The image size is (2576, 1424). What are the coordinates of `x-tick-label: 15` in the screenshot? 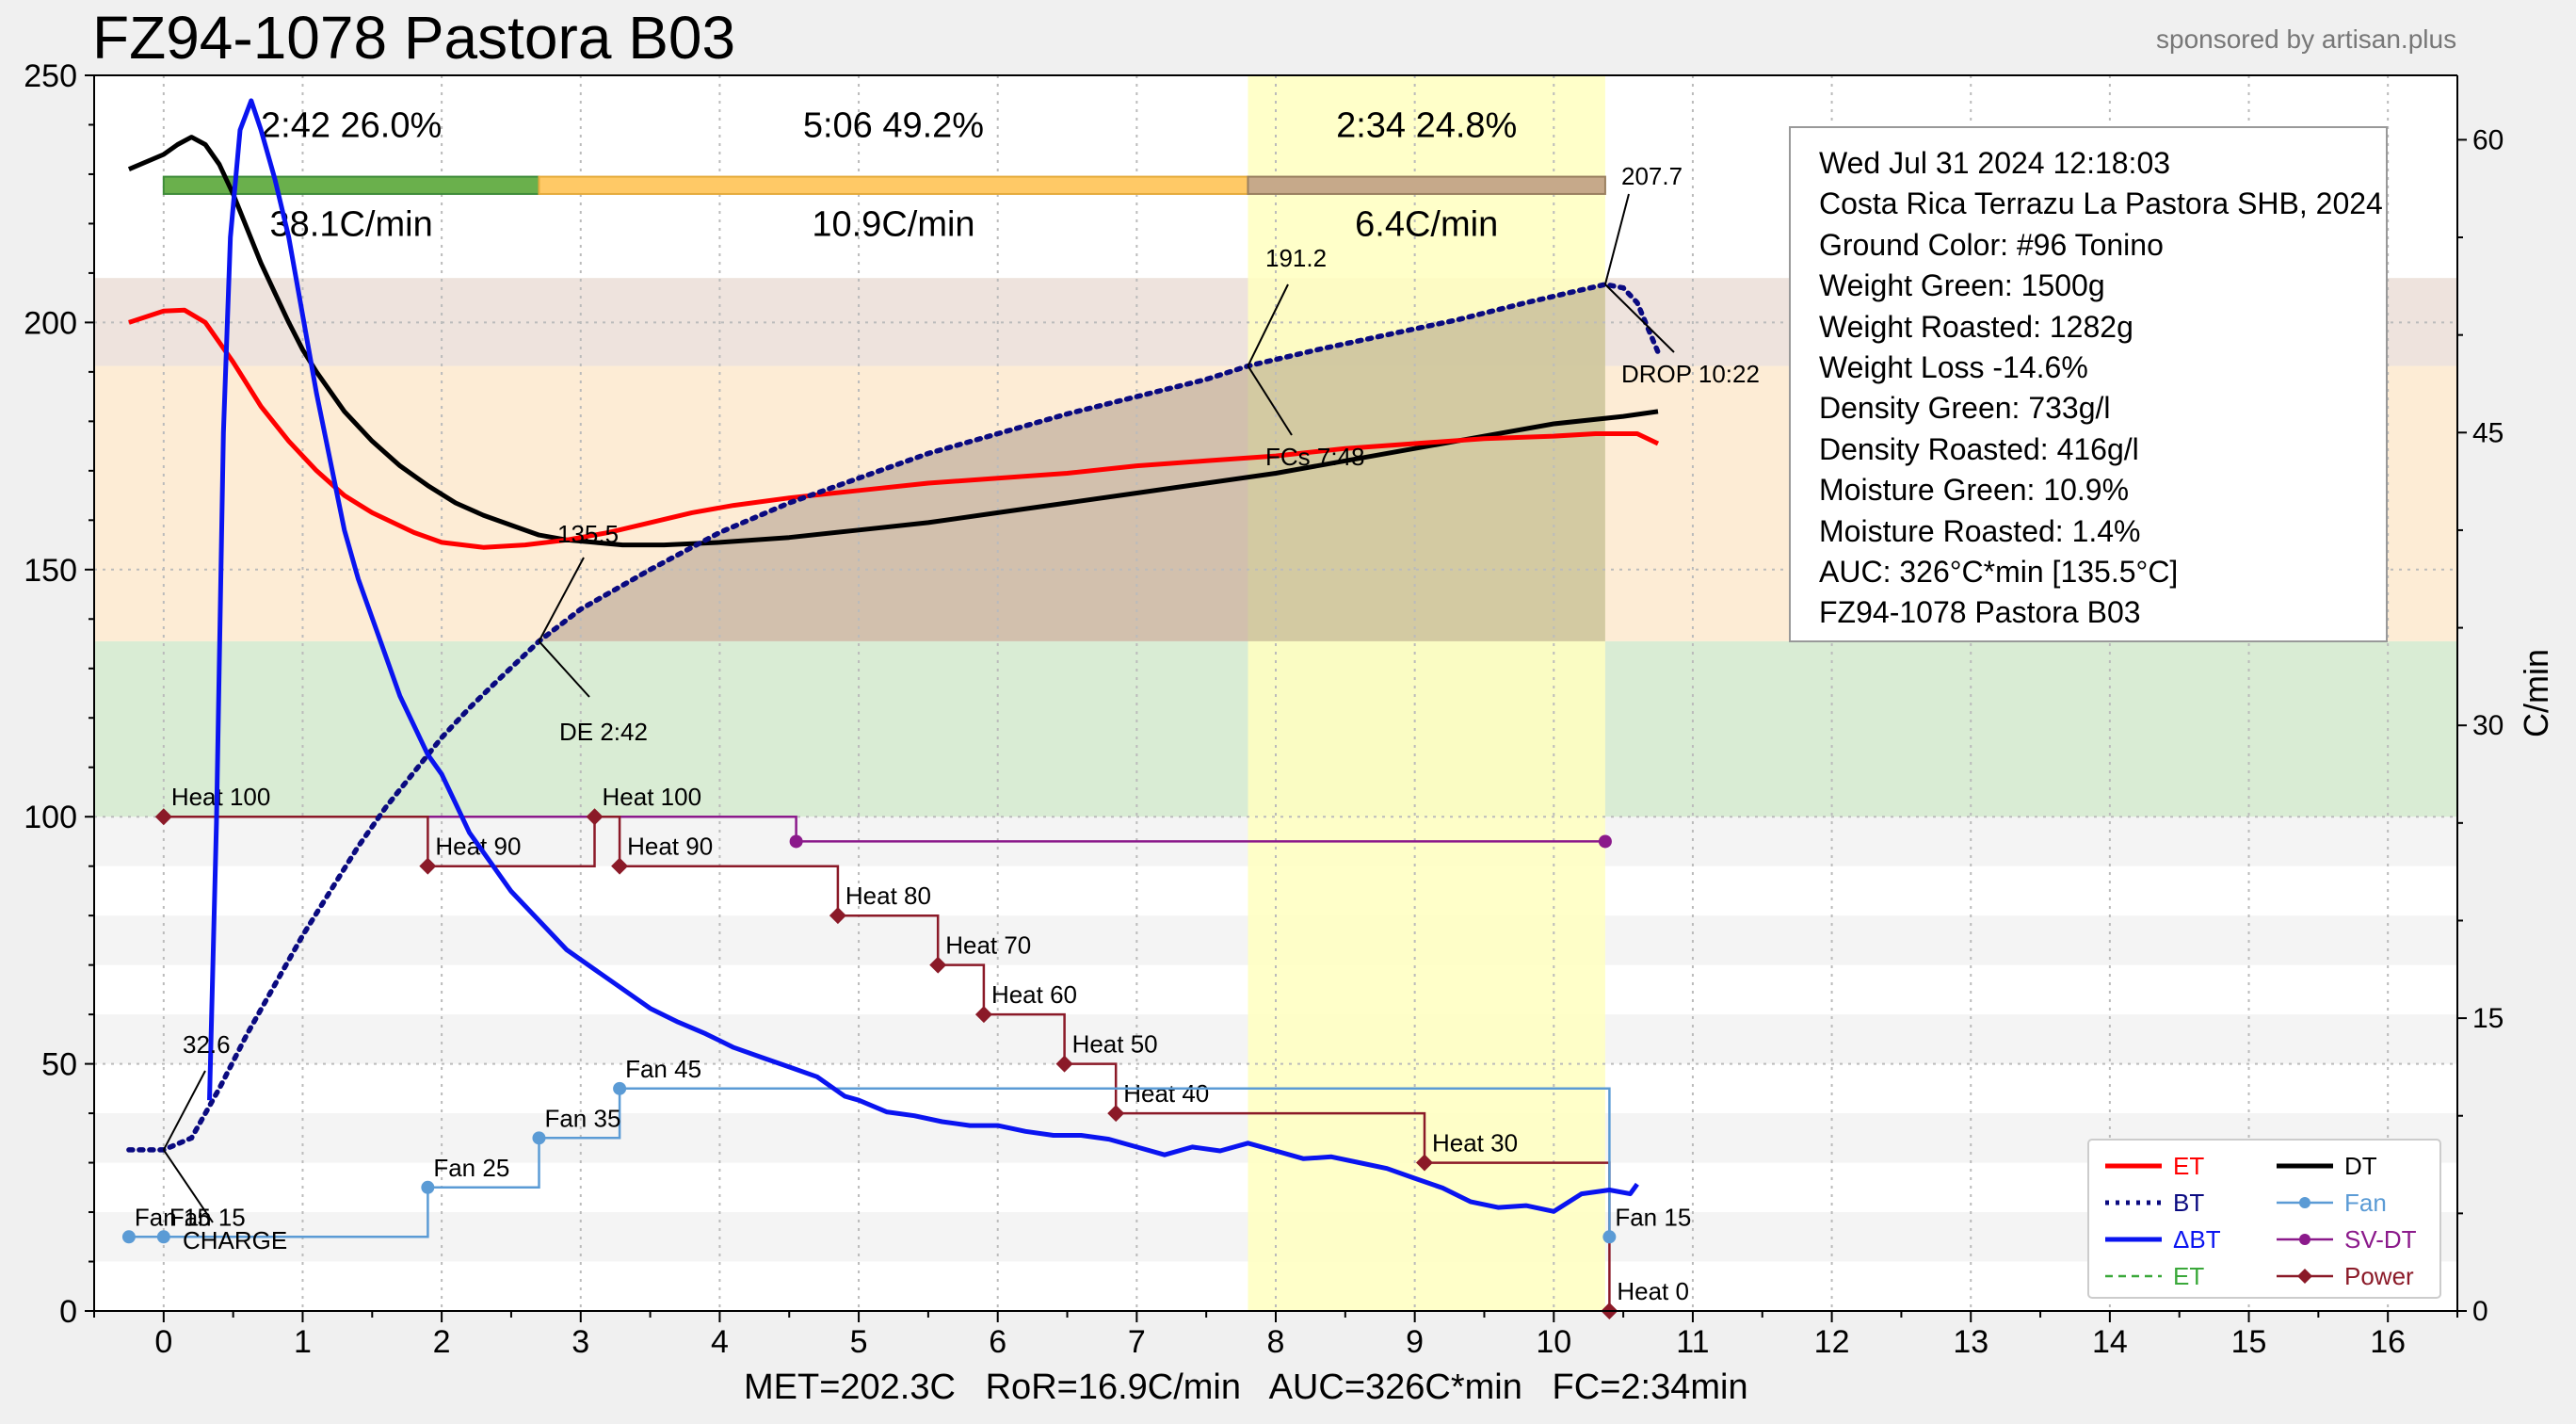 It's located at (2249, 1342).